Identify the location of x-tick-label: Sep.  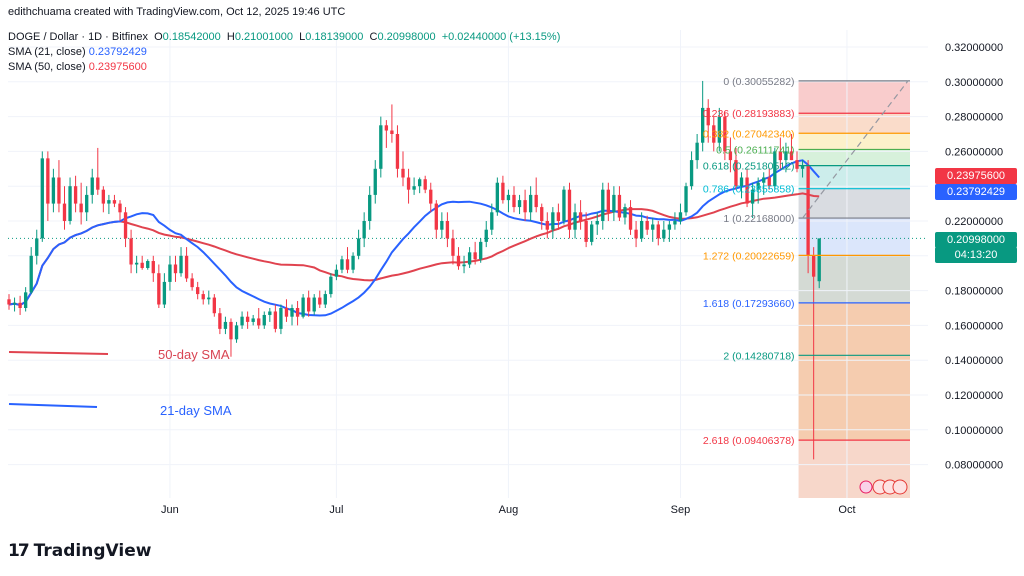
(681, 510).